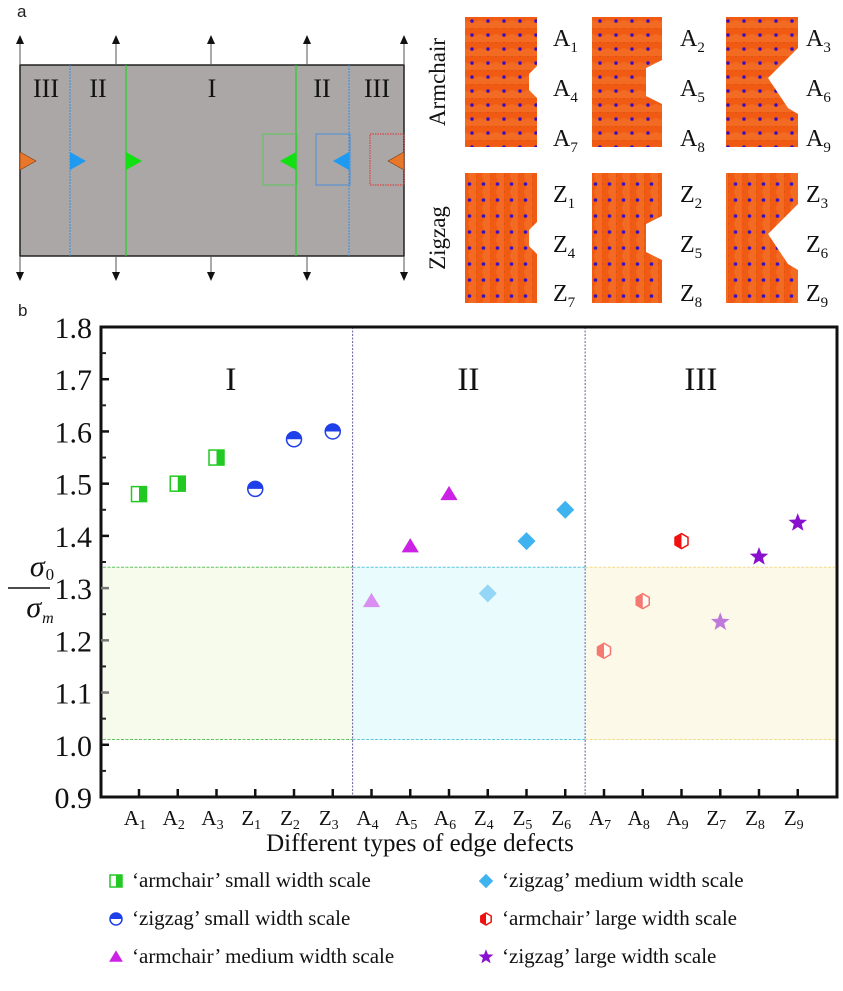  Describe the element at coordinates (241, 918) in the screenshot. I see `legend-label: ‘zigzag’ small width scale` at that location.